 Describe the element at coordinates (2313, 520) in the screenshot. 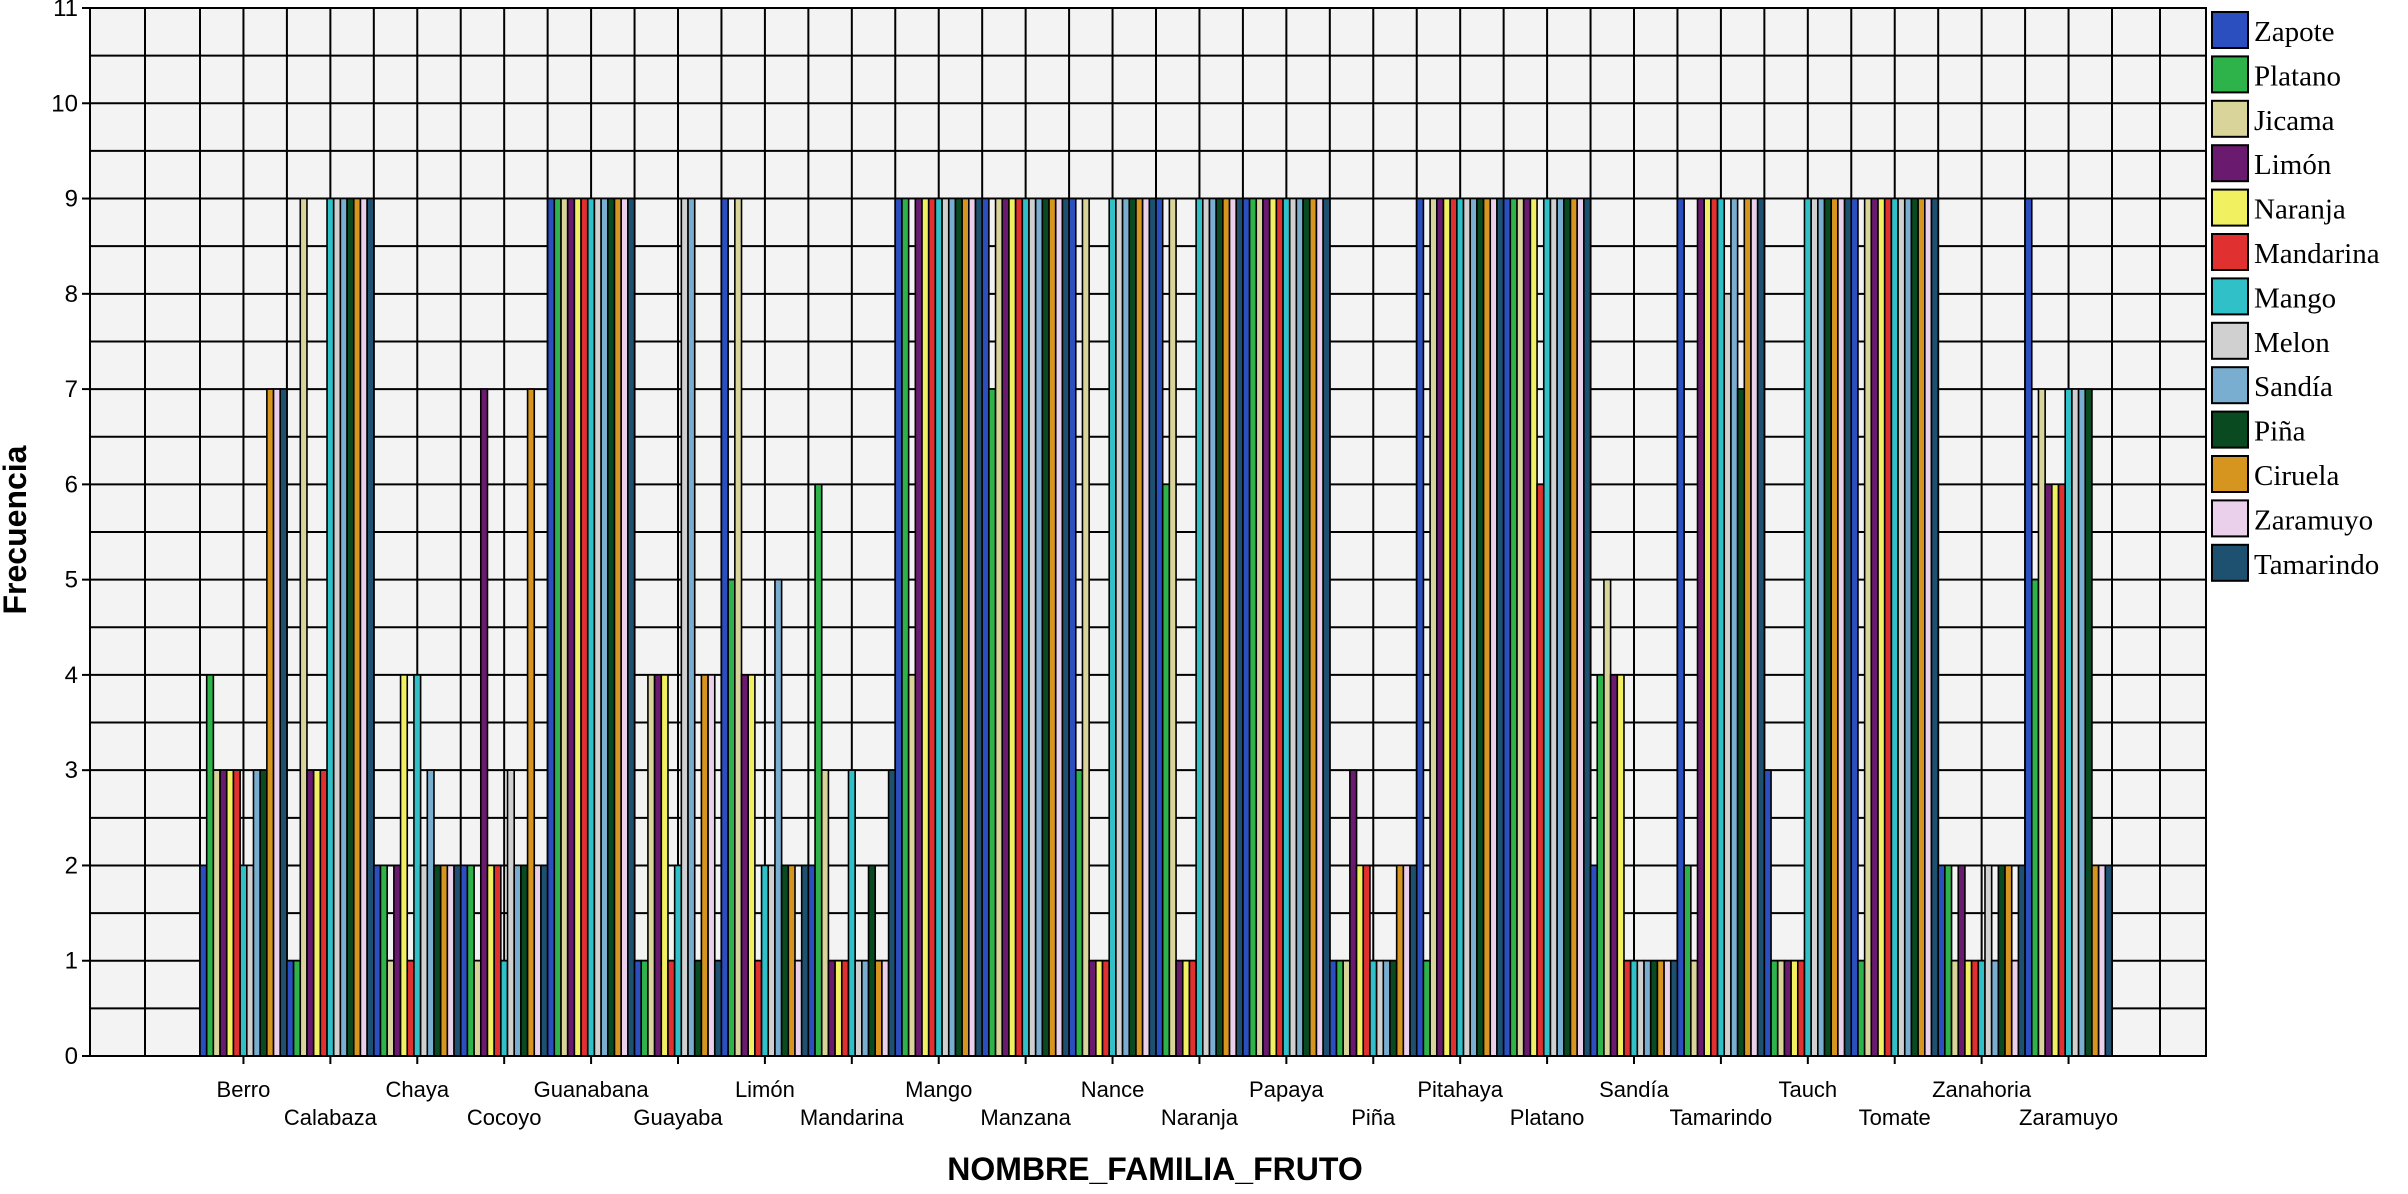

I see `legend-label: Zaramuyo` at that location.